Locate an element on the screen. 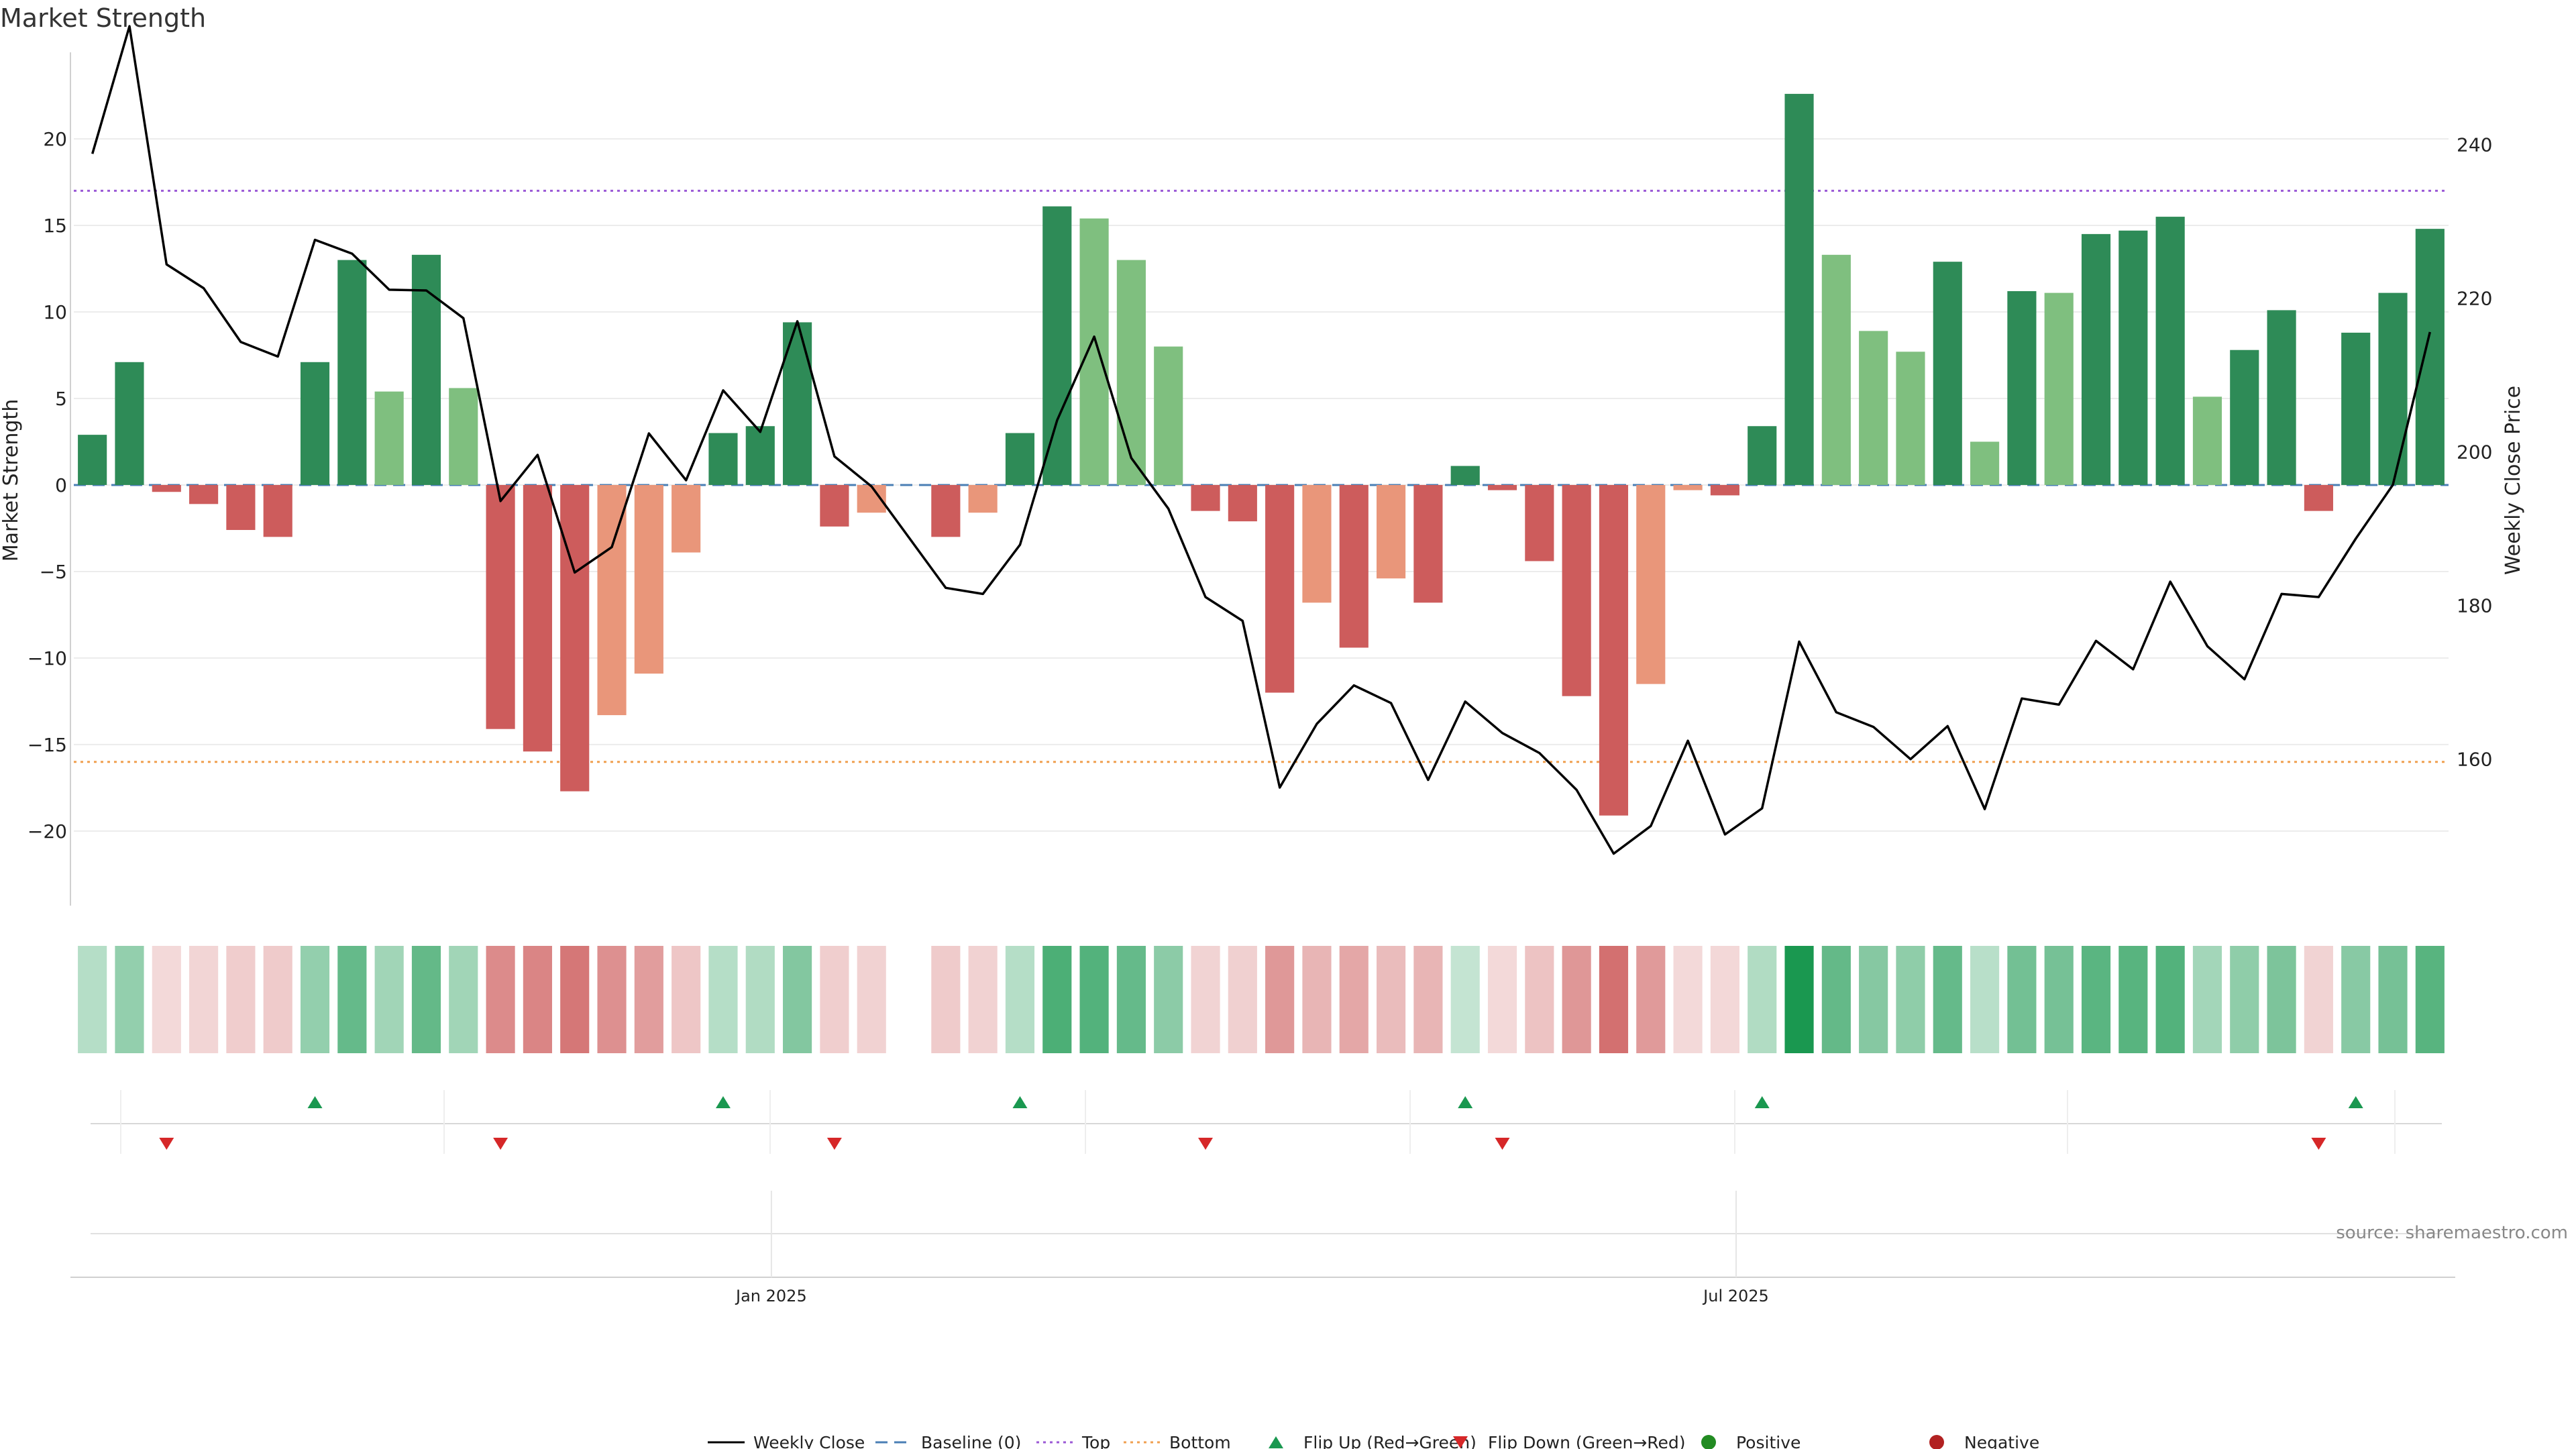  date-tick-label: Jan 2025 is located at coordinates (771, 1296).